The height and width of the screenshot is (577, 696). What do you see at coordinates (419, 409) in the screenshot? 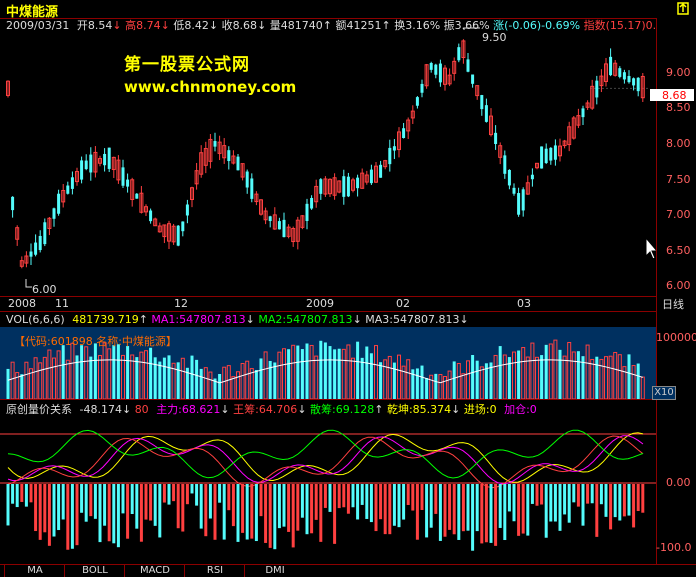
I see `ind-qiankun: 乾坤:85.374` at bounding box center [419, 409].